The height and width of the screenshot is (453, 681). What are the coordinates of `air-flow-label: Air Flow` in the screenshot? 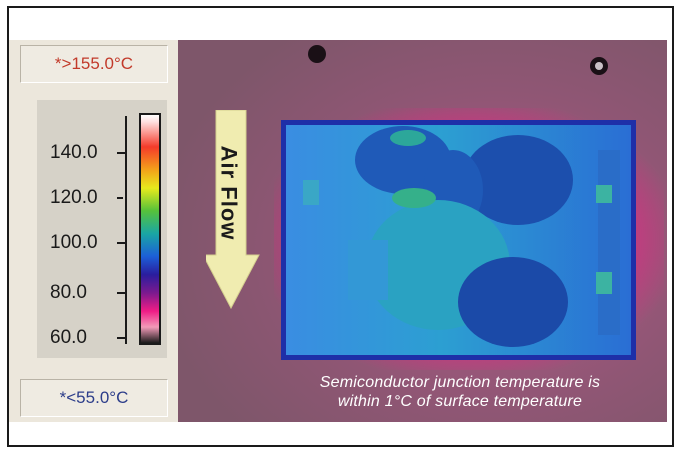 It's located at (228, 193).